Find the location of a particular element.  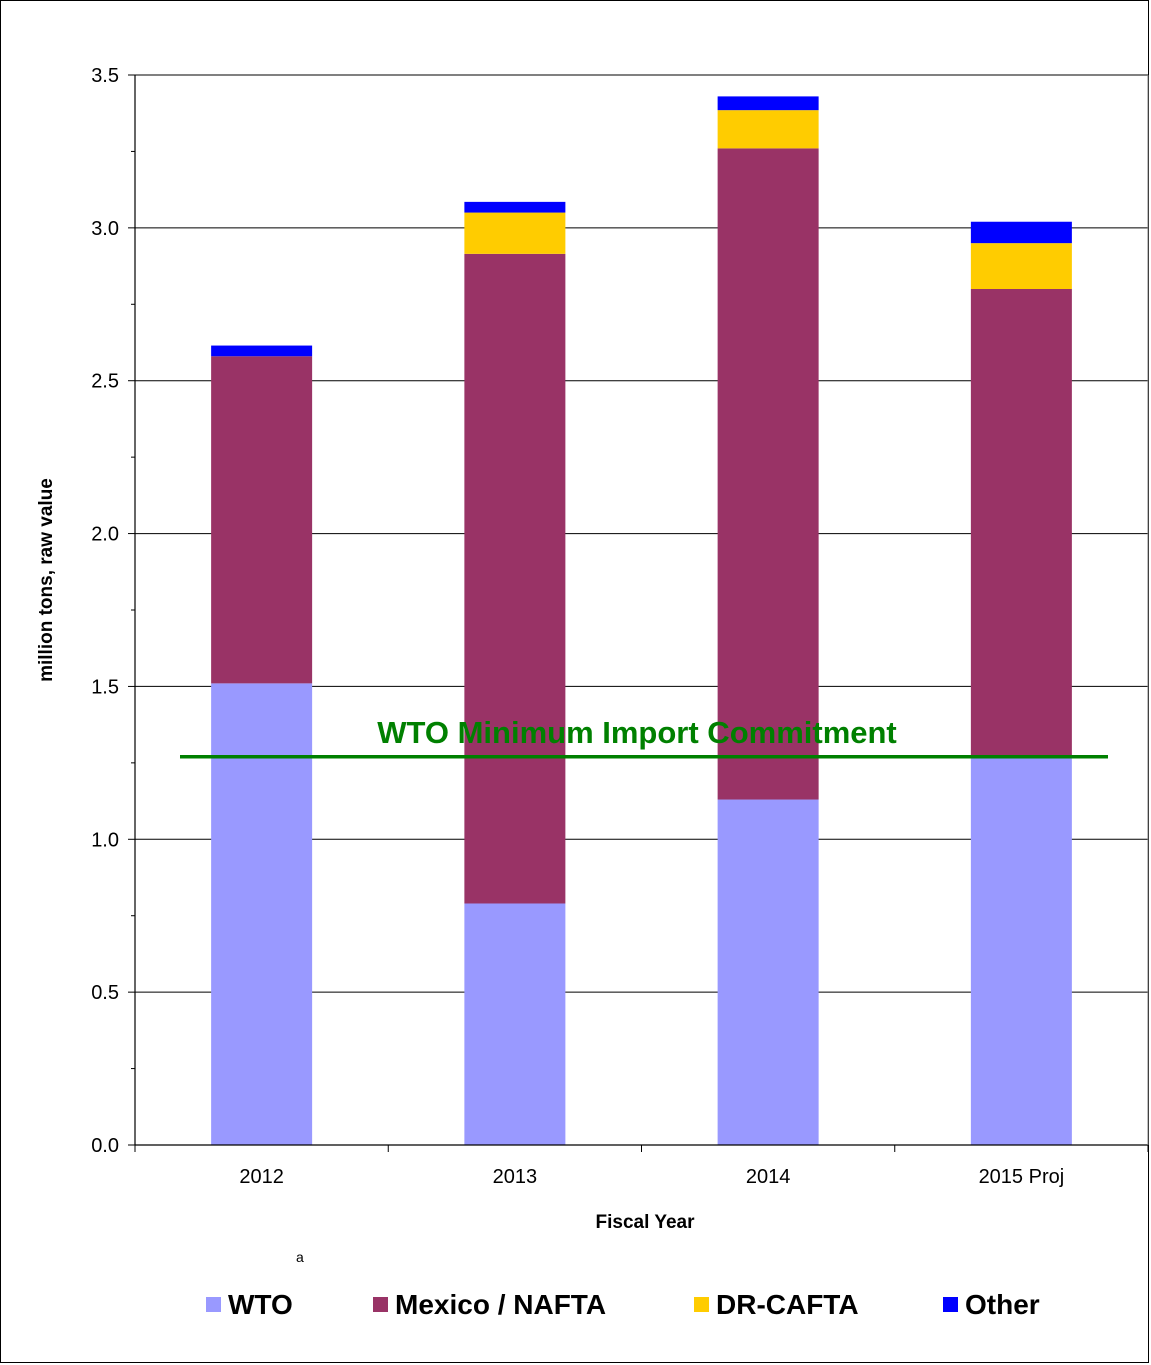

y-tick-label: 2.0 is located at coordinates (105, 535).